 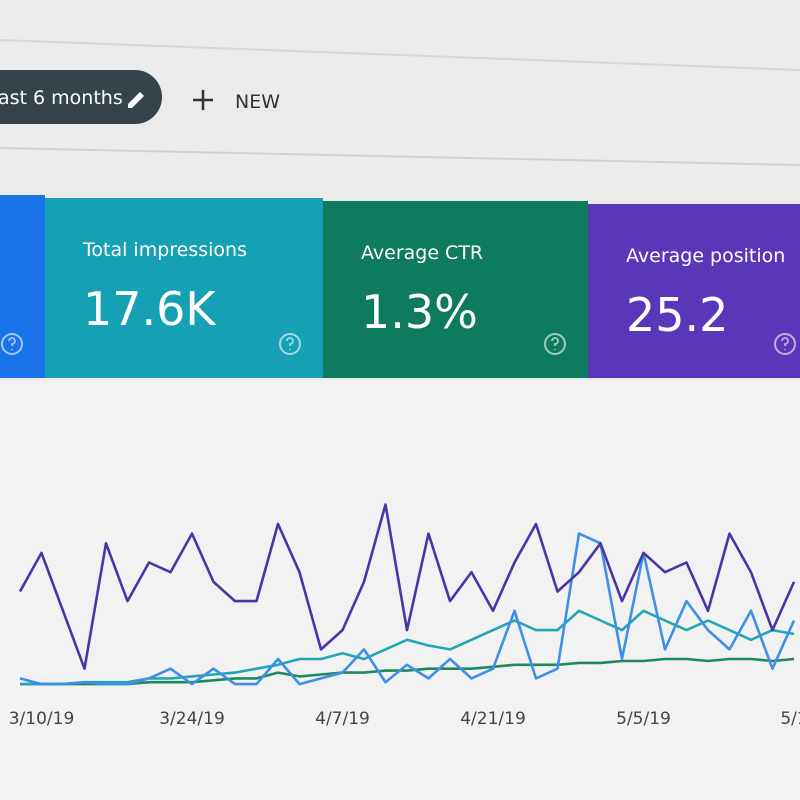 What do you see at coordinates (150, 309) in the screenshot?
I see `metric-value: 17.6K` at bounding box center [150, 309].